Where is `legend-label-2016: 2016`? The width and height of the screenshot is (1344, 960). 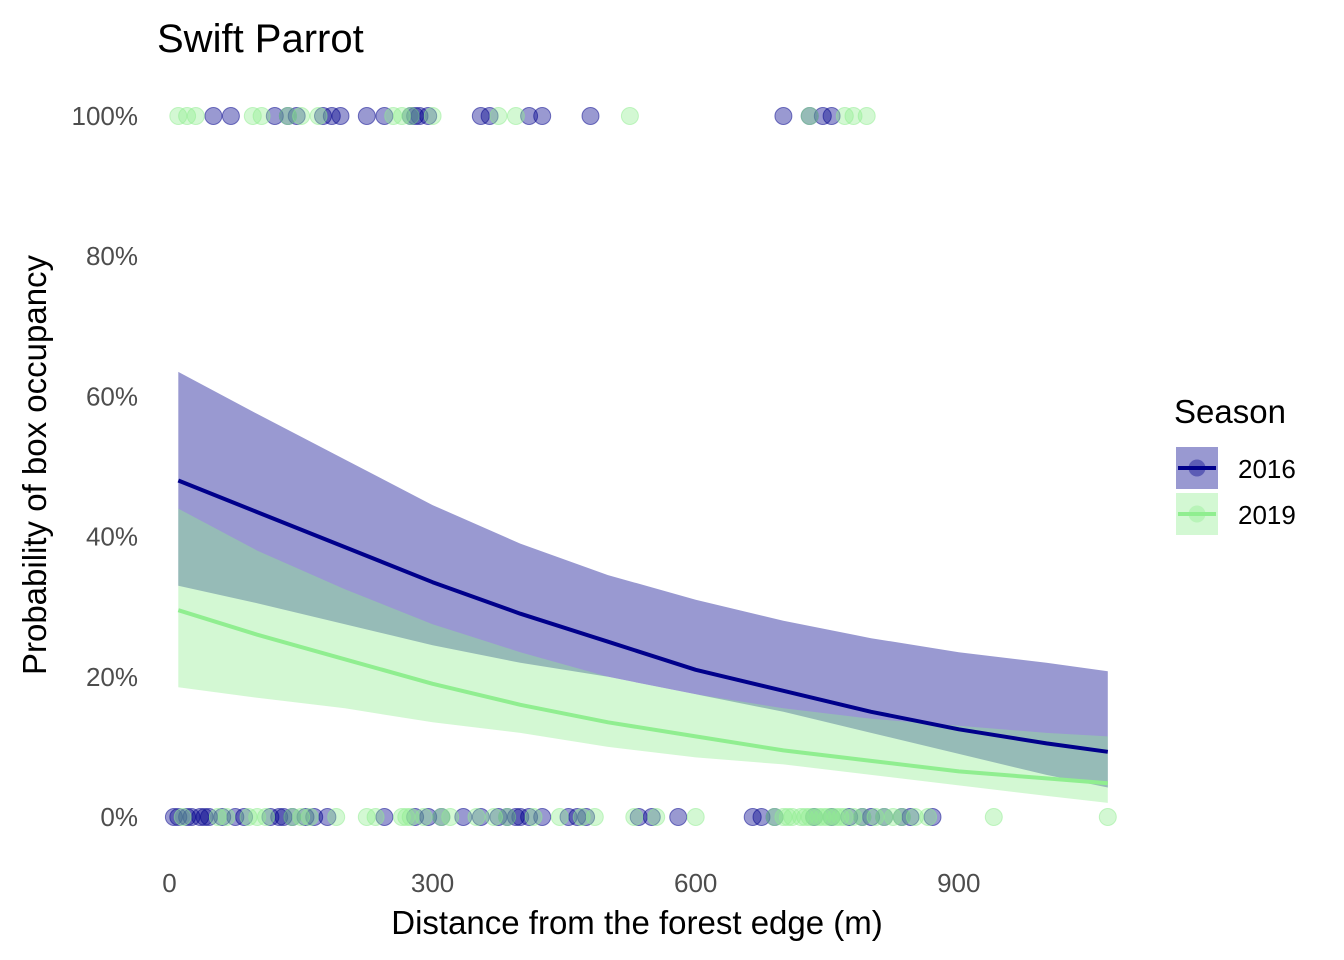 legend-label-2016: 2016 is located at coordinates (1267, 469).